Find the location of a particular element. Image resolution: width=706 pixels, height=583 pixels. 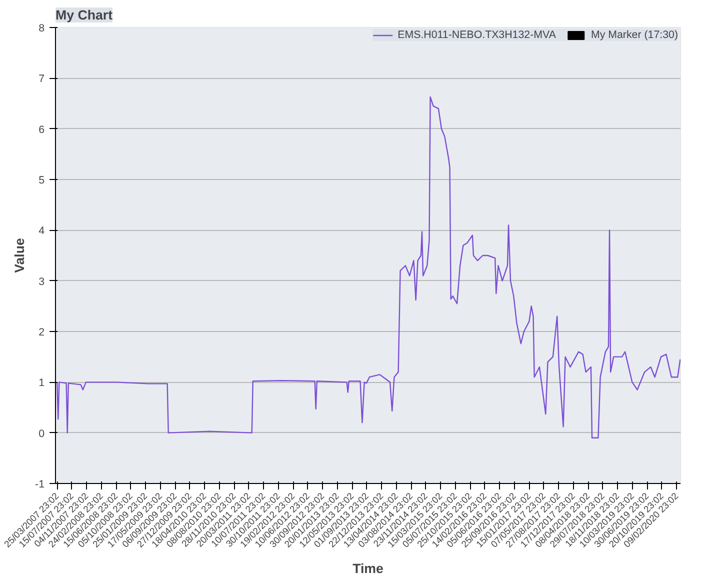

chart-title: My Chart is located at coordinates (85, 15).